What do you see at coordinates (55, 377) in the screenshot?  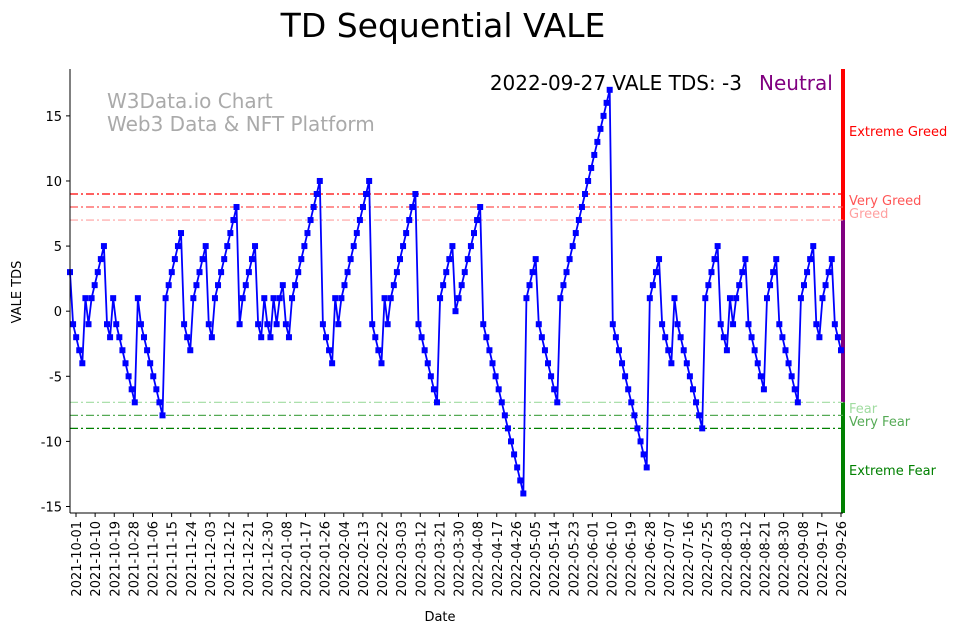 I see `y-tick-label: -5` at bounding box center [55, 377].